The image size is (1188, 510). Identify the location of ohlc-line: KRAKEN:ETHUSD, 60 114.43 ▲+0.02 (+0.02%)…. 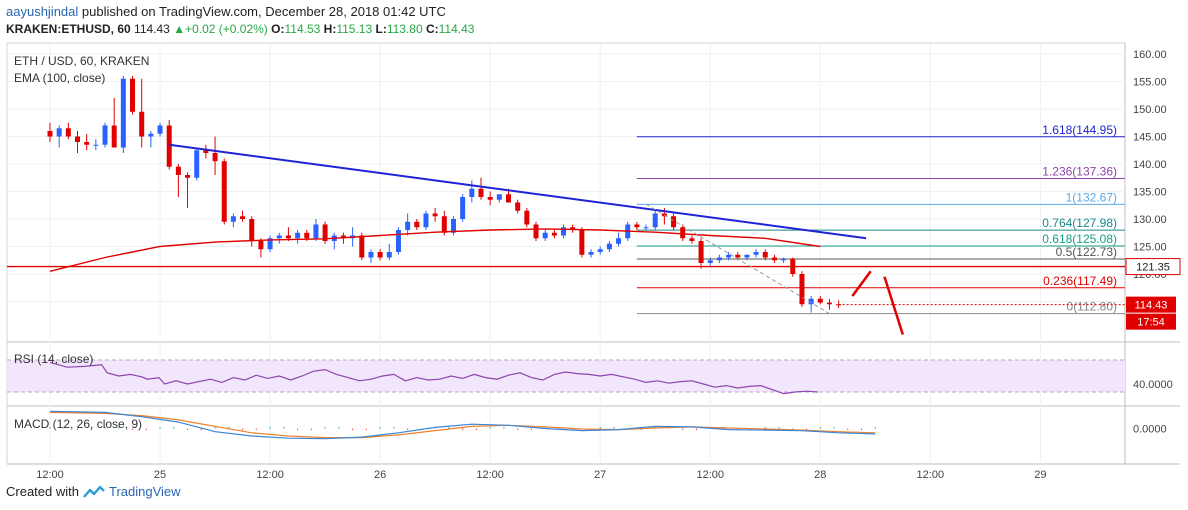
(240, 29).